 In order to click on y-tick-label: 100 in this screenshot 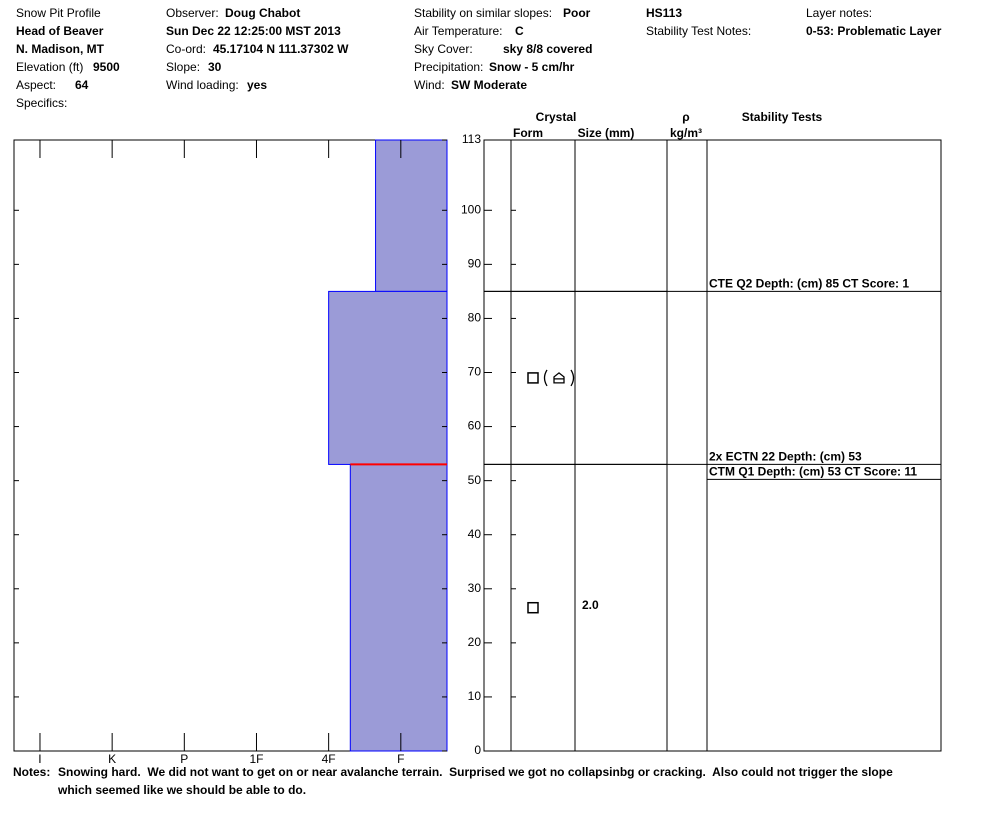, I will do `click(471, 209)`.